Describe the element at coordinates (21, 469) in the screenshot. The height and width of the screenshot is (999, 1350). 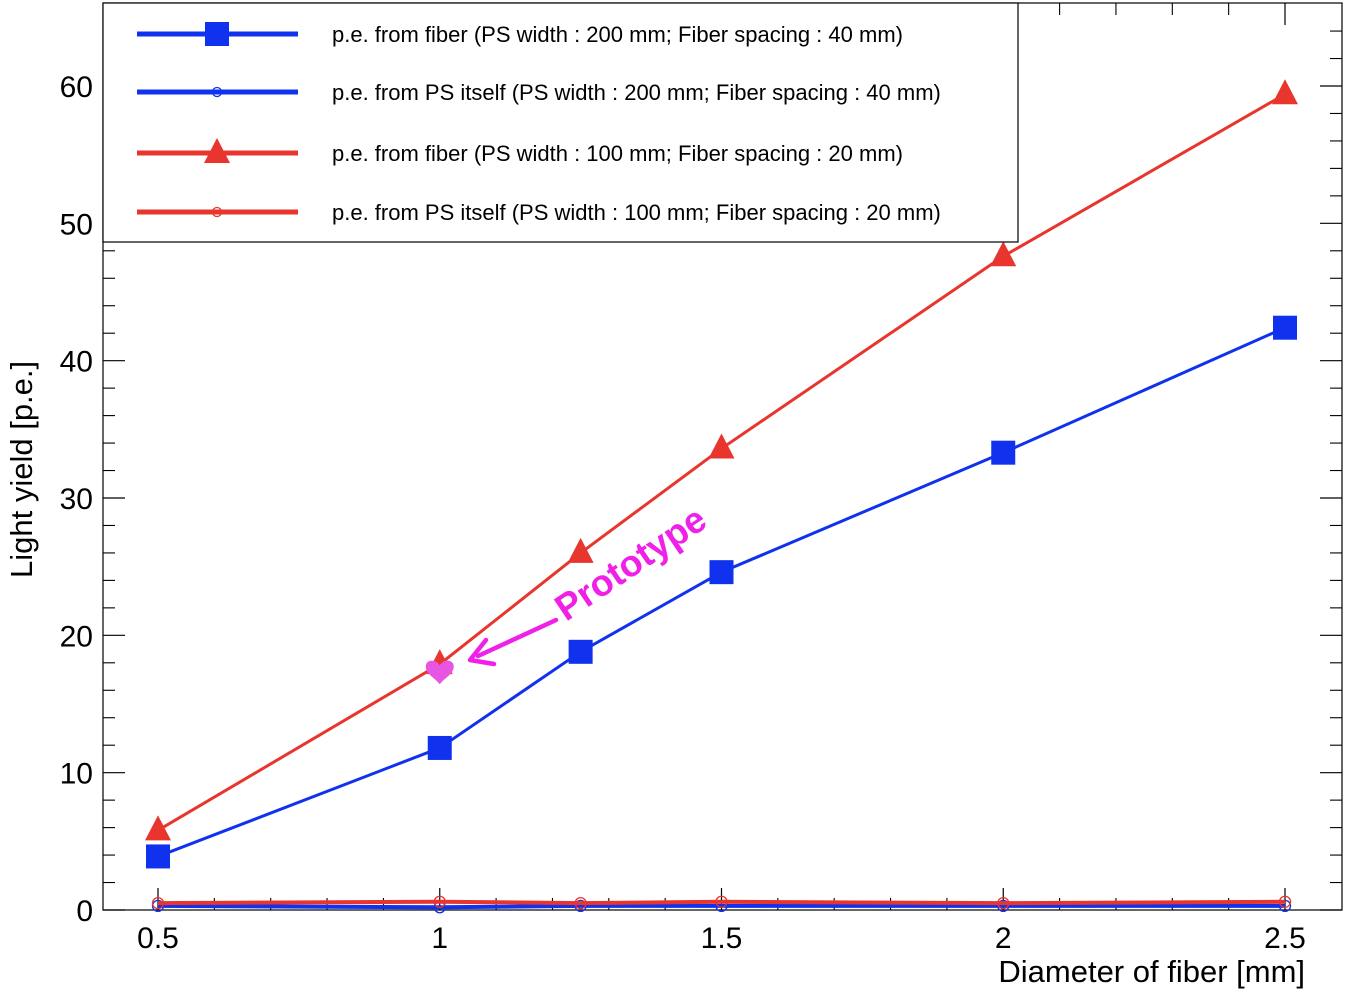
I see `y-axis-label: Light yield [p.e.]` at that location.